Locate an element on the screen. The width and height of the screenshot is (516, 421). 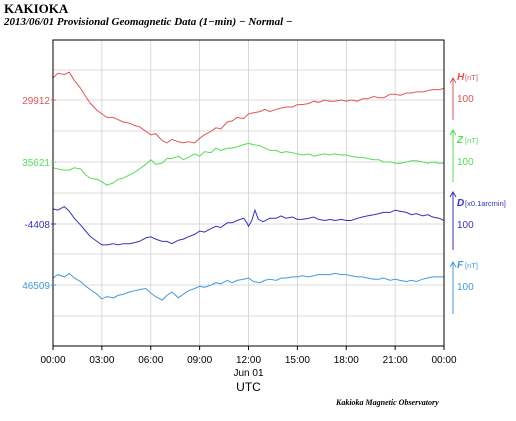
series-unit-Z: [nT] is located at coordinates (471, 140).